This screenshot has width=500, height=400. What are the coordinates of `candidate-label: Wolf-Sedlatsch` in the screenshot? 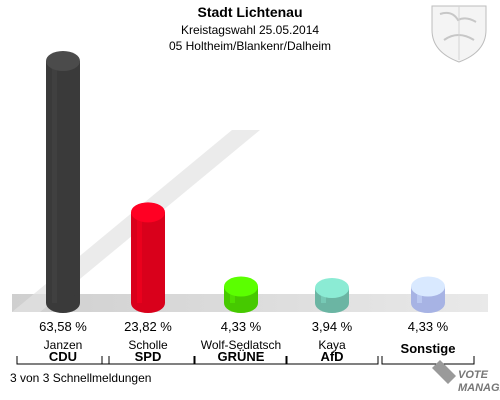 It's located at (241, 345).